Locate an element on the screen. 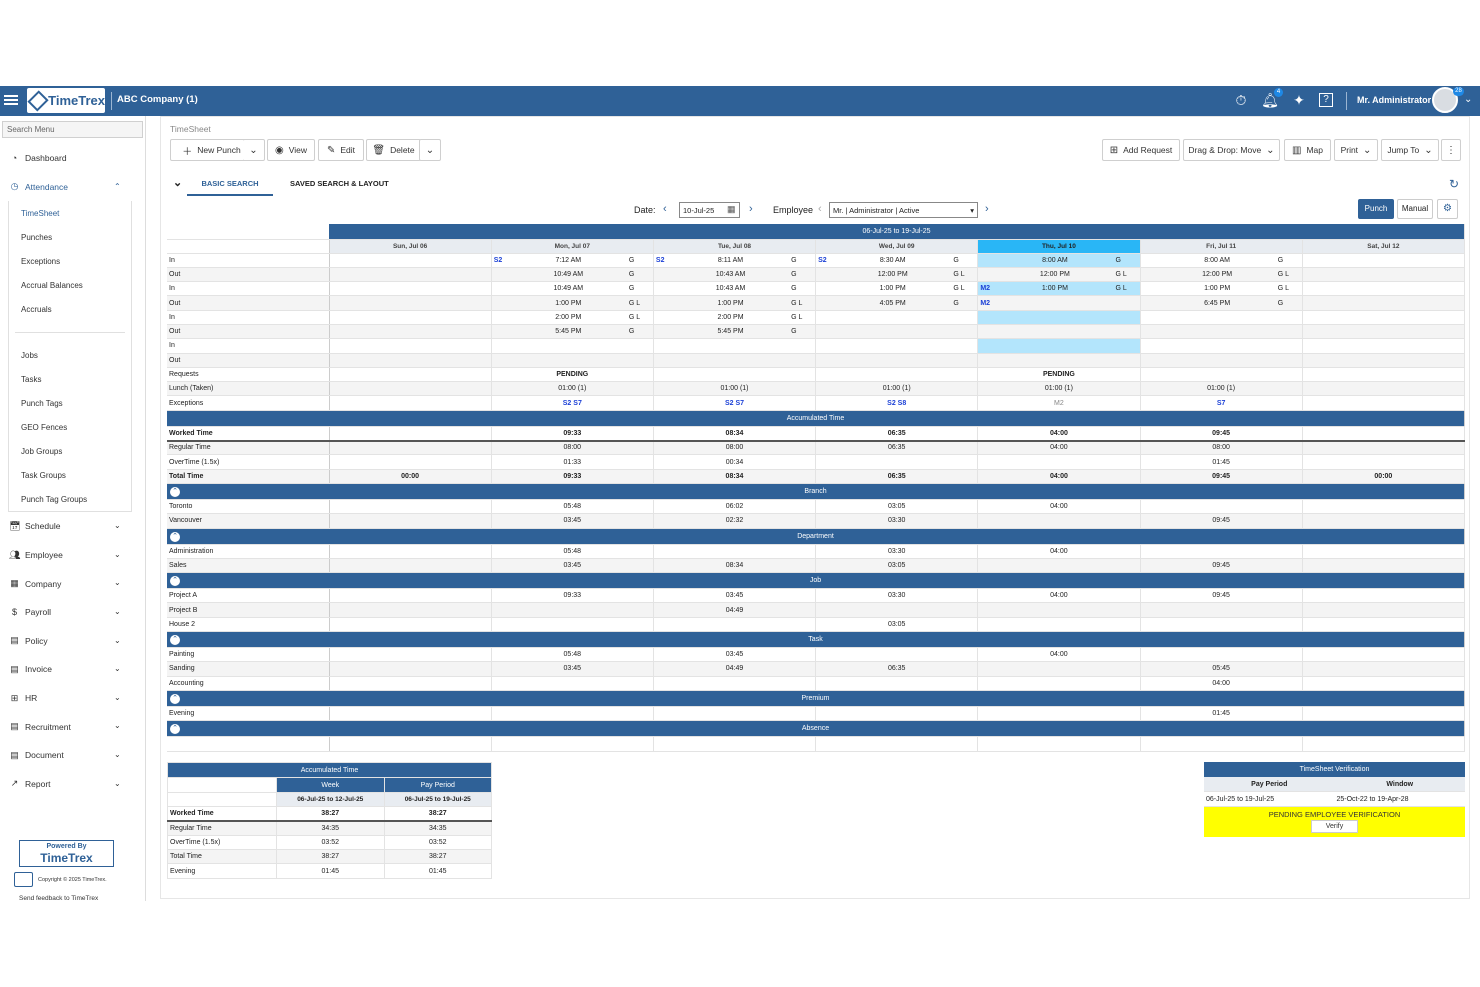 This screenshot has height=987, width=1480. sidebar-item-payroll: $ Payroll ⌄ is located at coordinates (73, 612).